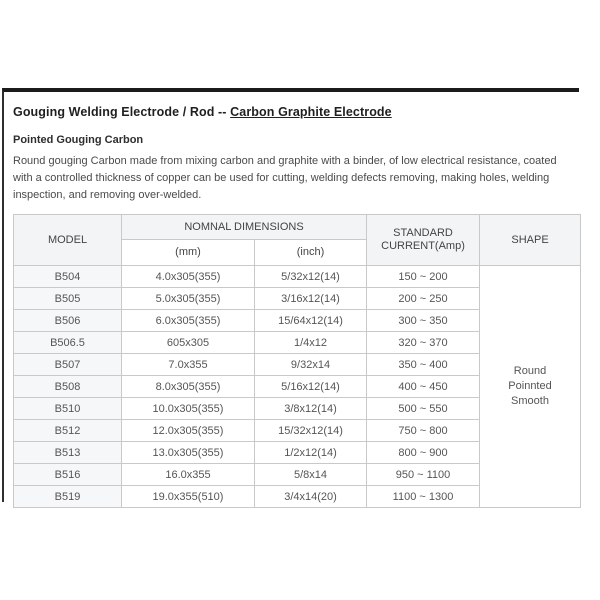 Image resolution: width=600 pixels, height=600 pixels. What do you see at coordinates (67, 240) in the screenshot?
I see `header-model: MODEL` at bounding box center [67, 240].